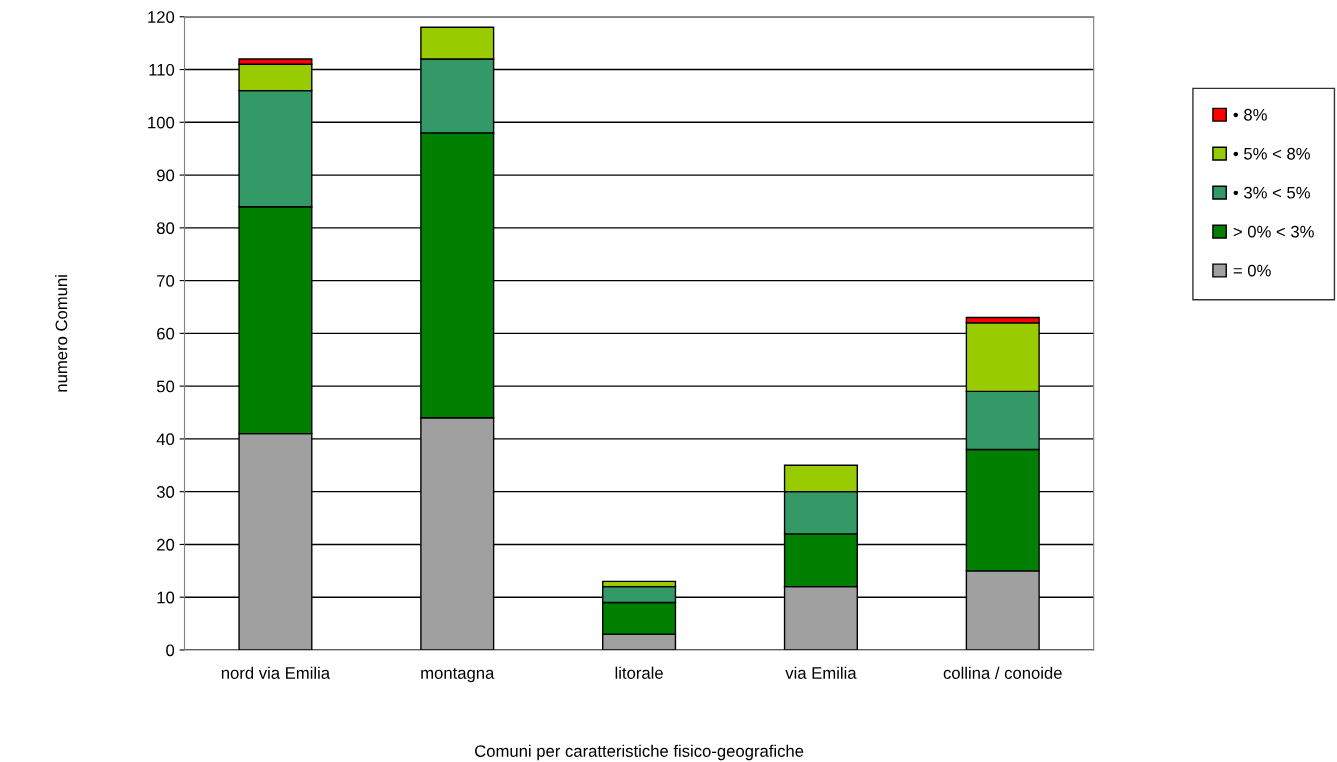  Describe the element at coordinates (458, 675) in the screenshot. I see `x-tick-label: montagna` at that location.